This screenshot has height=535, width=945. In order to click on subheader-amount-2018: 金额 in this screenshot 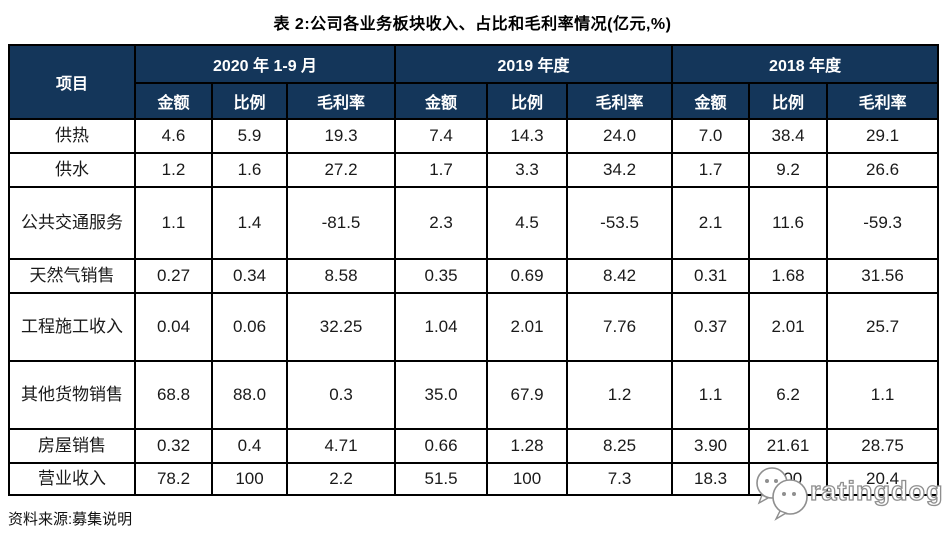, I will do `click(711, 101)`.